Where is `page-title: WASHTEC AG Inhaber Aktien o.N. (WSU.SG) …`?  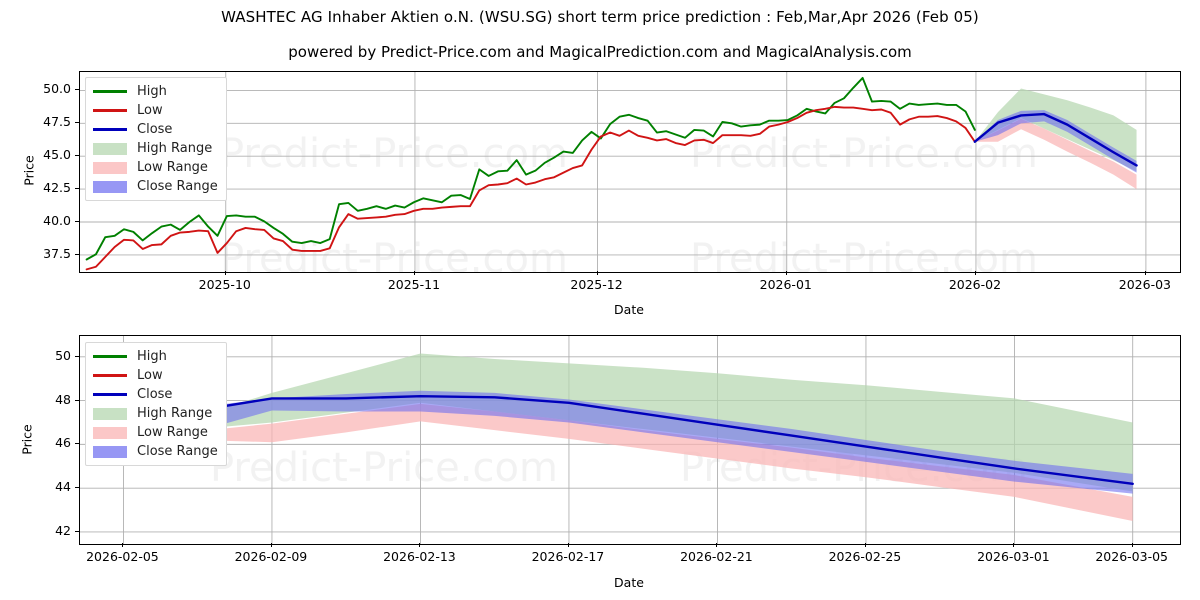
page-title: WASHTEC AG Inhaber Aktien o.N. (WSU.SG) … is located at coordinates (600, 17).